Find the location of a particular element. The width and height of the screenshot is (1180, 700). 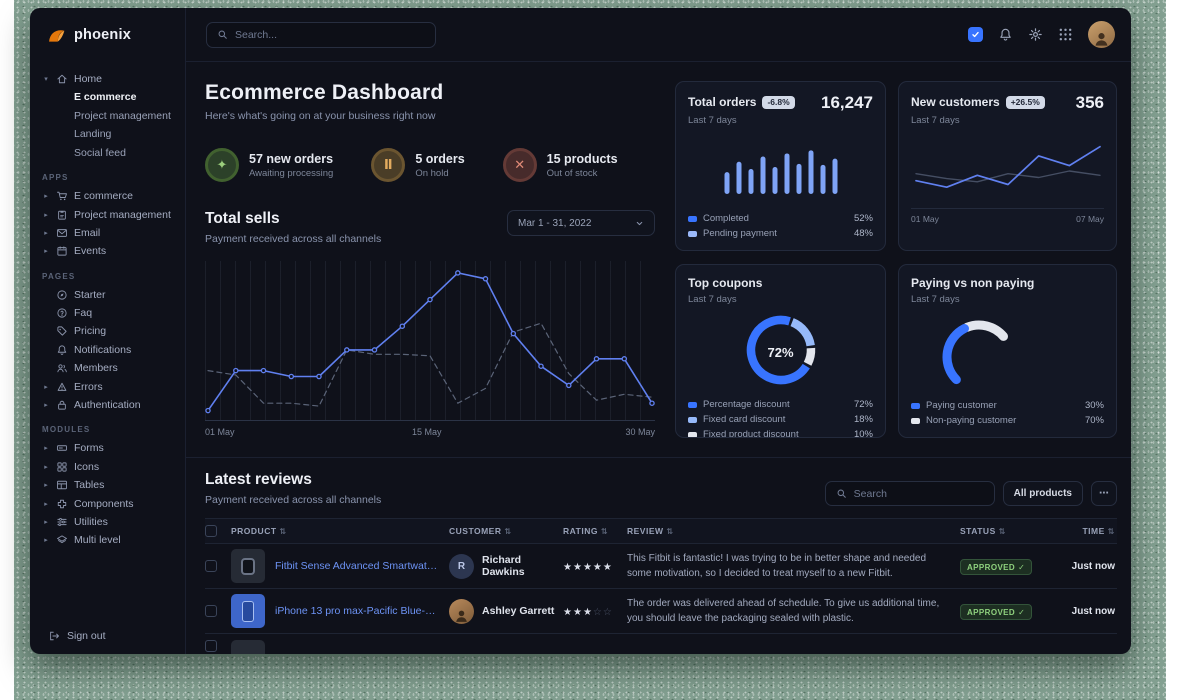

sidebar-item-label: Events is located at coordinates (90, 251).